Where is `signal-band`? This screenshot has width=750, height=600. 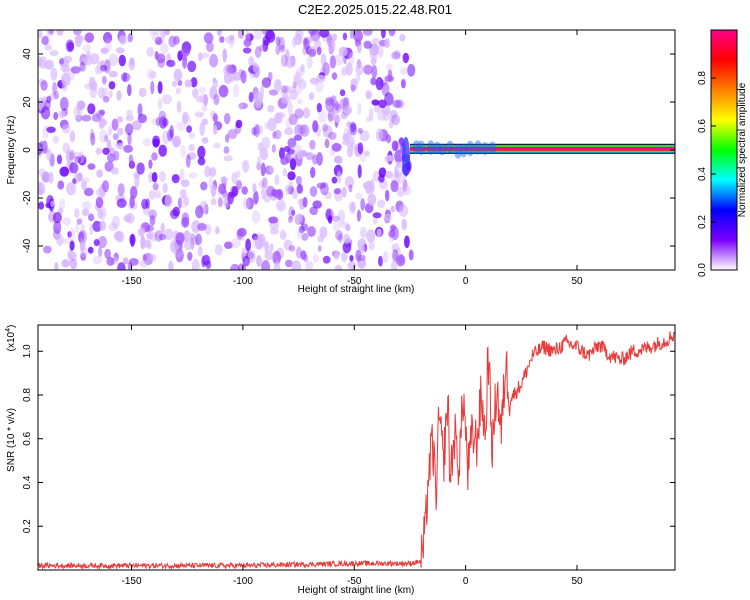
signal-band is located at coordinates (538, 156).